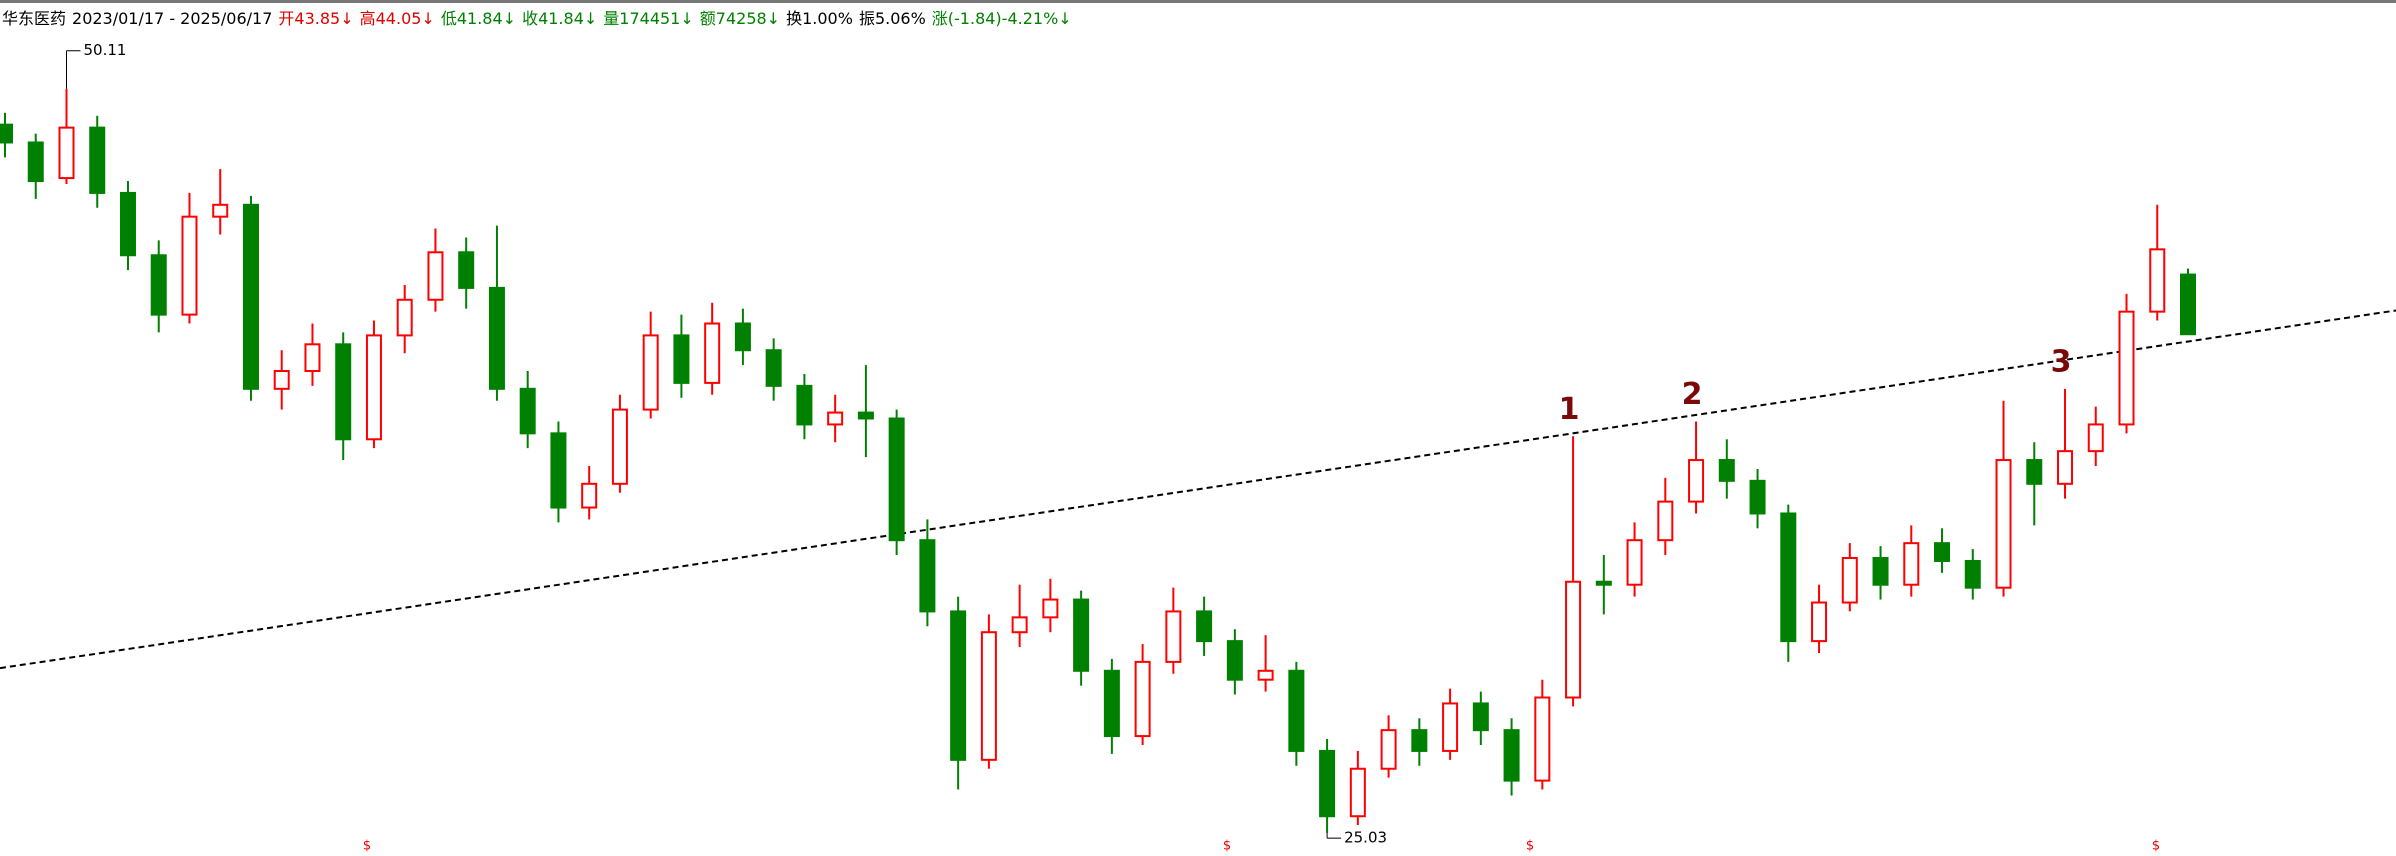 Image resolution: width=2396 pixels, height=856 pixels. Describe the element at coordinates (819, 18) in the screenshot. I see `header-item: 换1.00%` at that location.